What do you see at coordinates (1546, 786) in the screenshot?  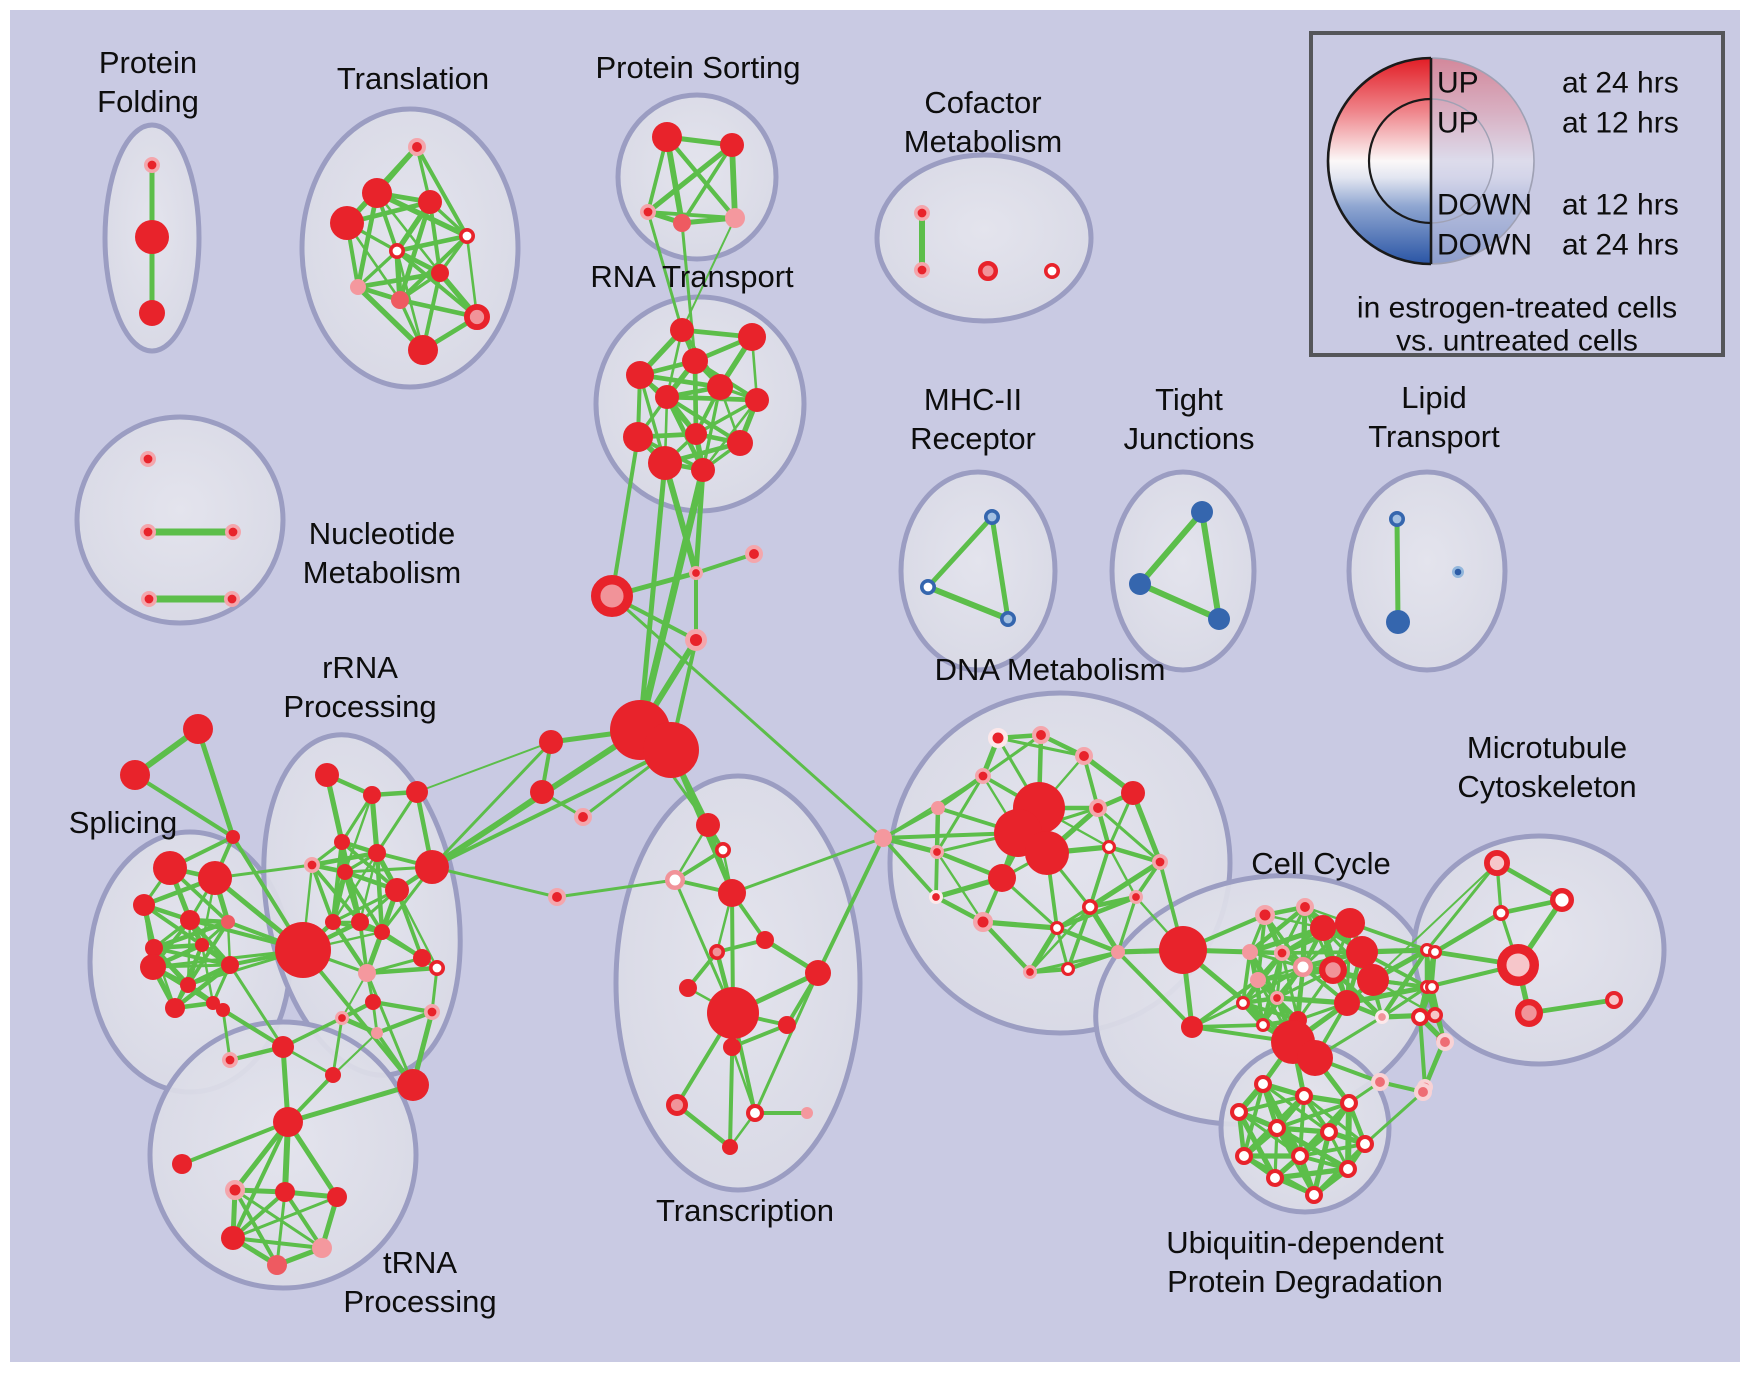 I see `cluster-label-line: Cytoskeleton` at bounding box center [1546, 786].